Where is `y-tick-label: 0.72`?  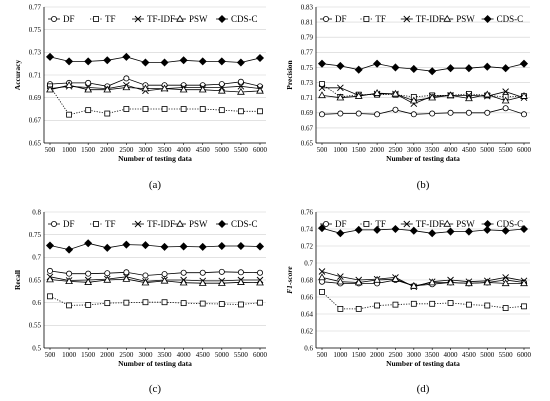 y-tick-label: 0.72 is located at coordinates (307, 246).